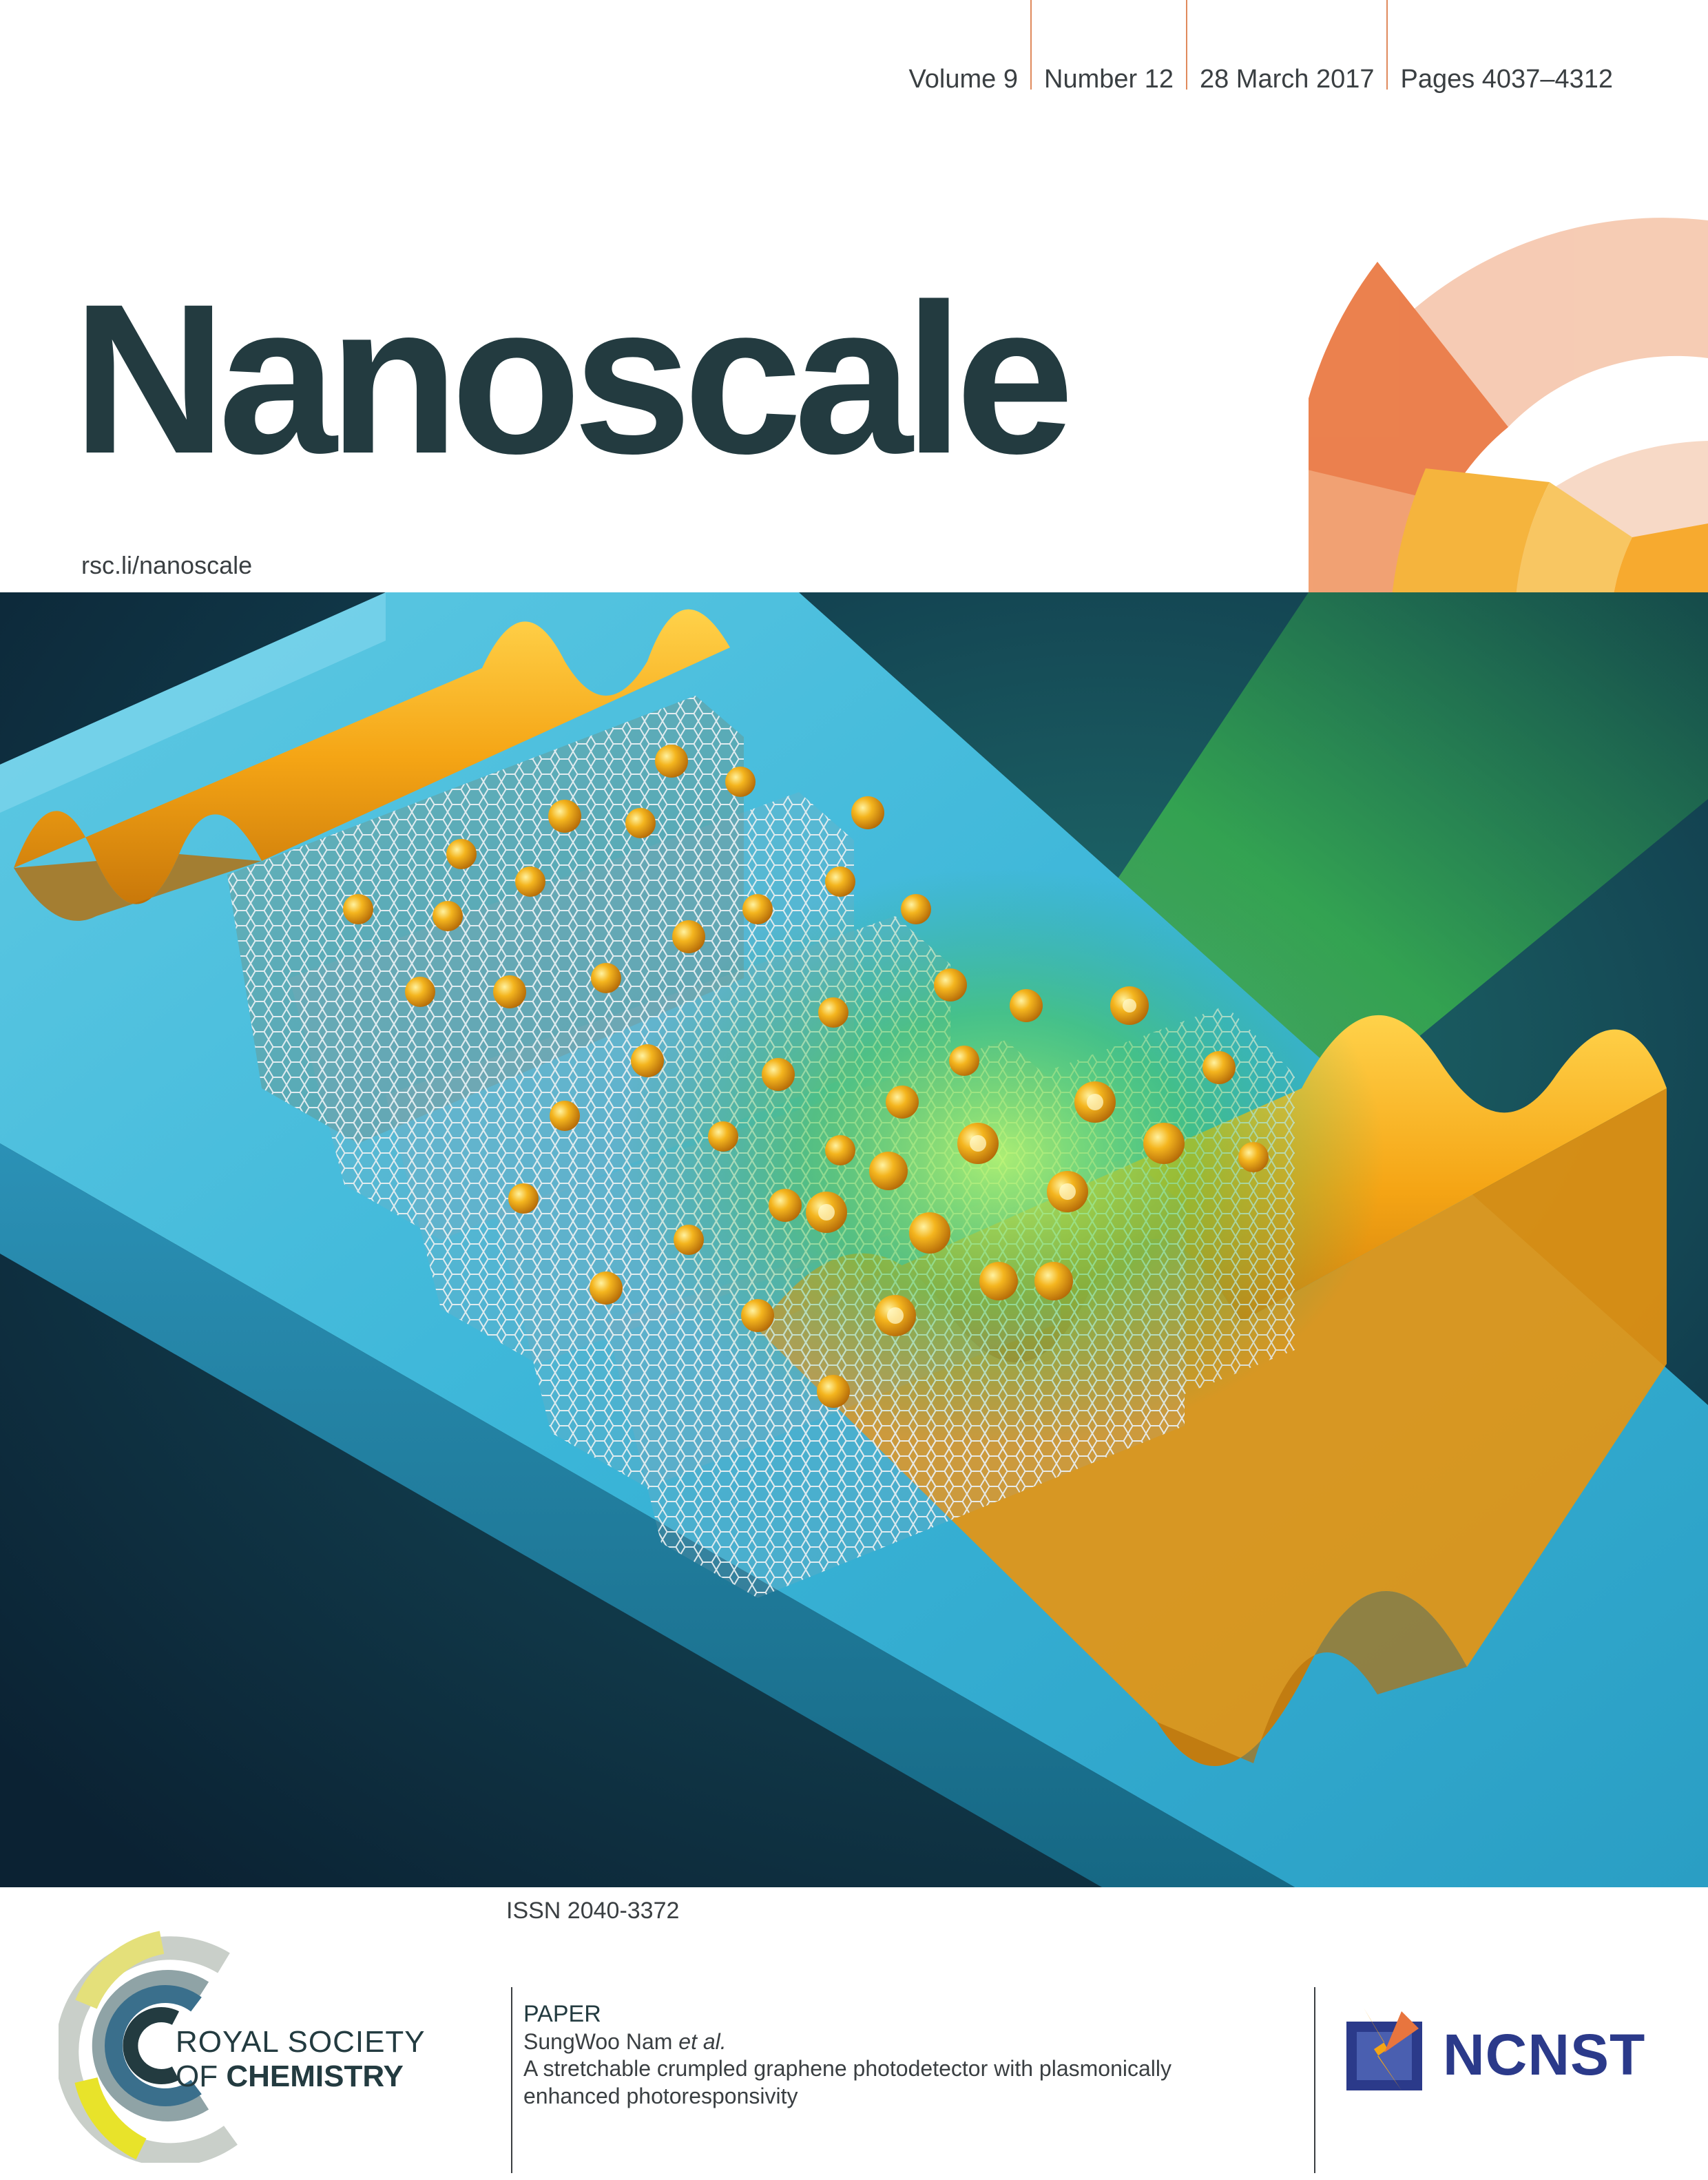  Describe the element at coordinates (301, 2042) in the screenshot. I see `publisher-name-line1: ROYAL SOCIETY` at that location.